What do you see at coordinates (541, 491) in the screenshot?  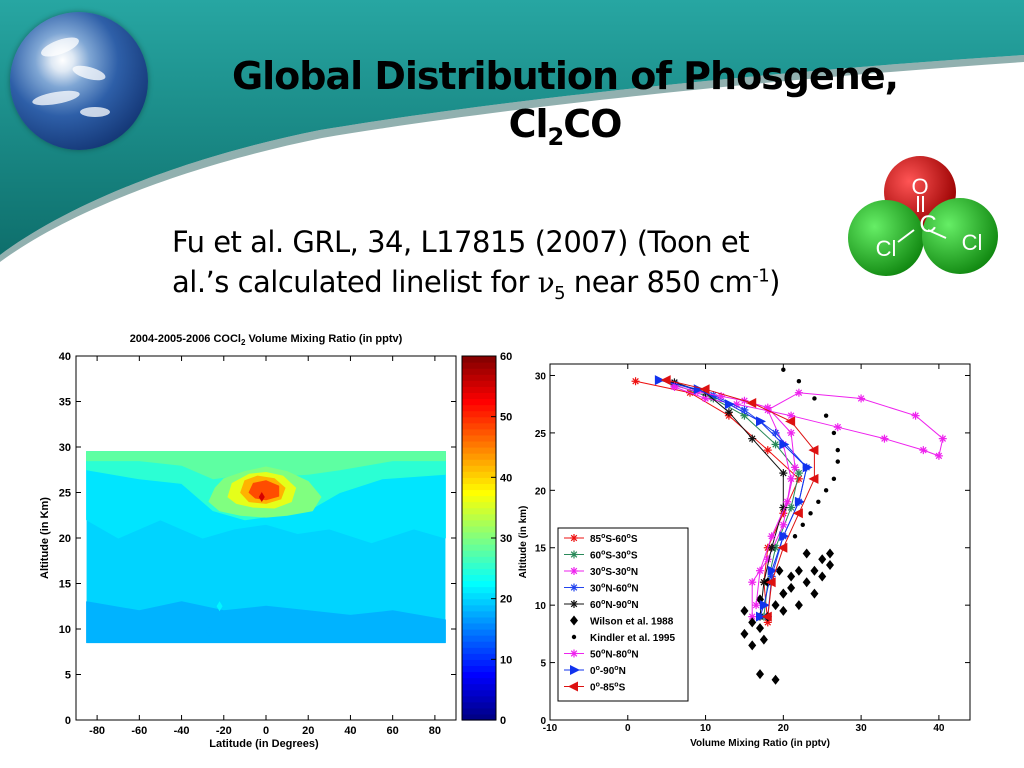 I see `y-tick-label: 20` at bounding box center [541, 491].